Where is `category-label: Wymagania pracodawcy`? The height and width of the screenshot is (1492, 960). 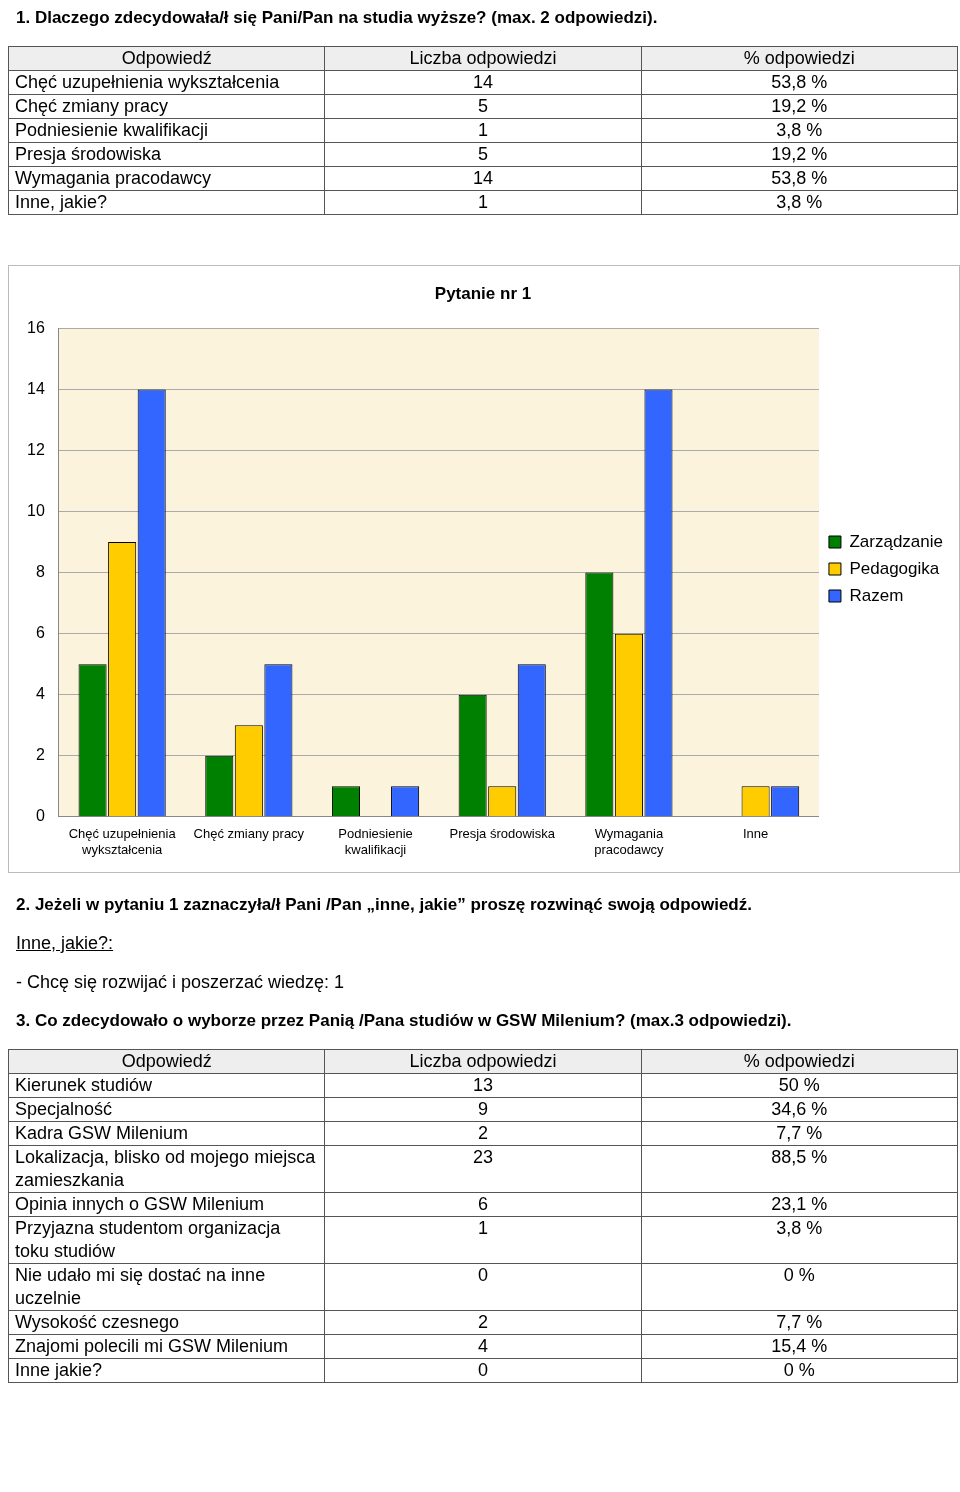
category-label: Wymagania pracodawcy is located at coordinates (166, 178).